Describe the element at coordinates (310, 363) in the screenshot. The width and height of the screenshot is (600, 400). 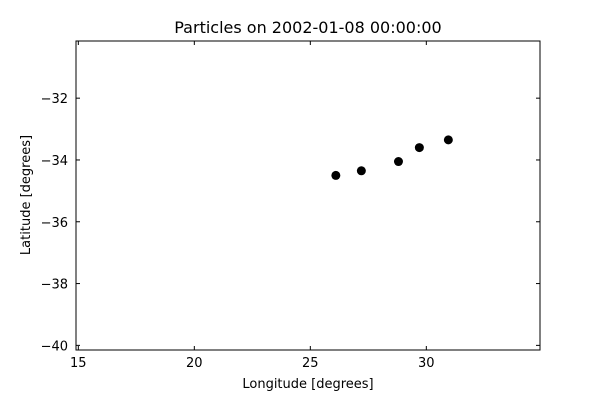
I see `x-tick-label: 25` at that location.